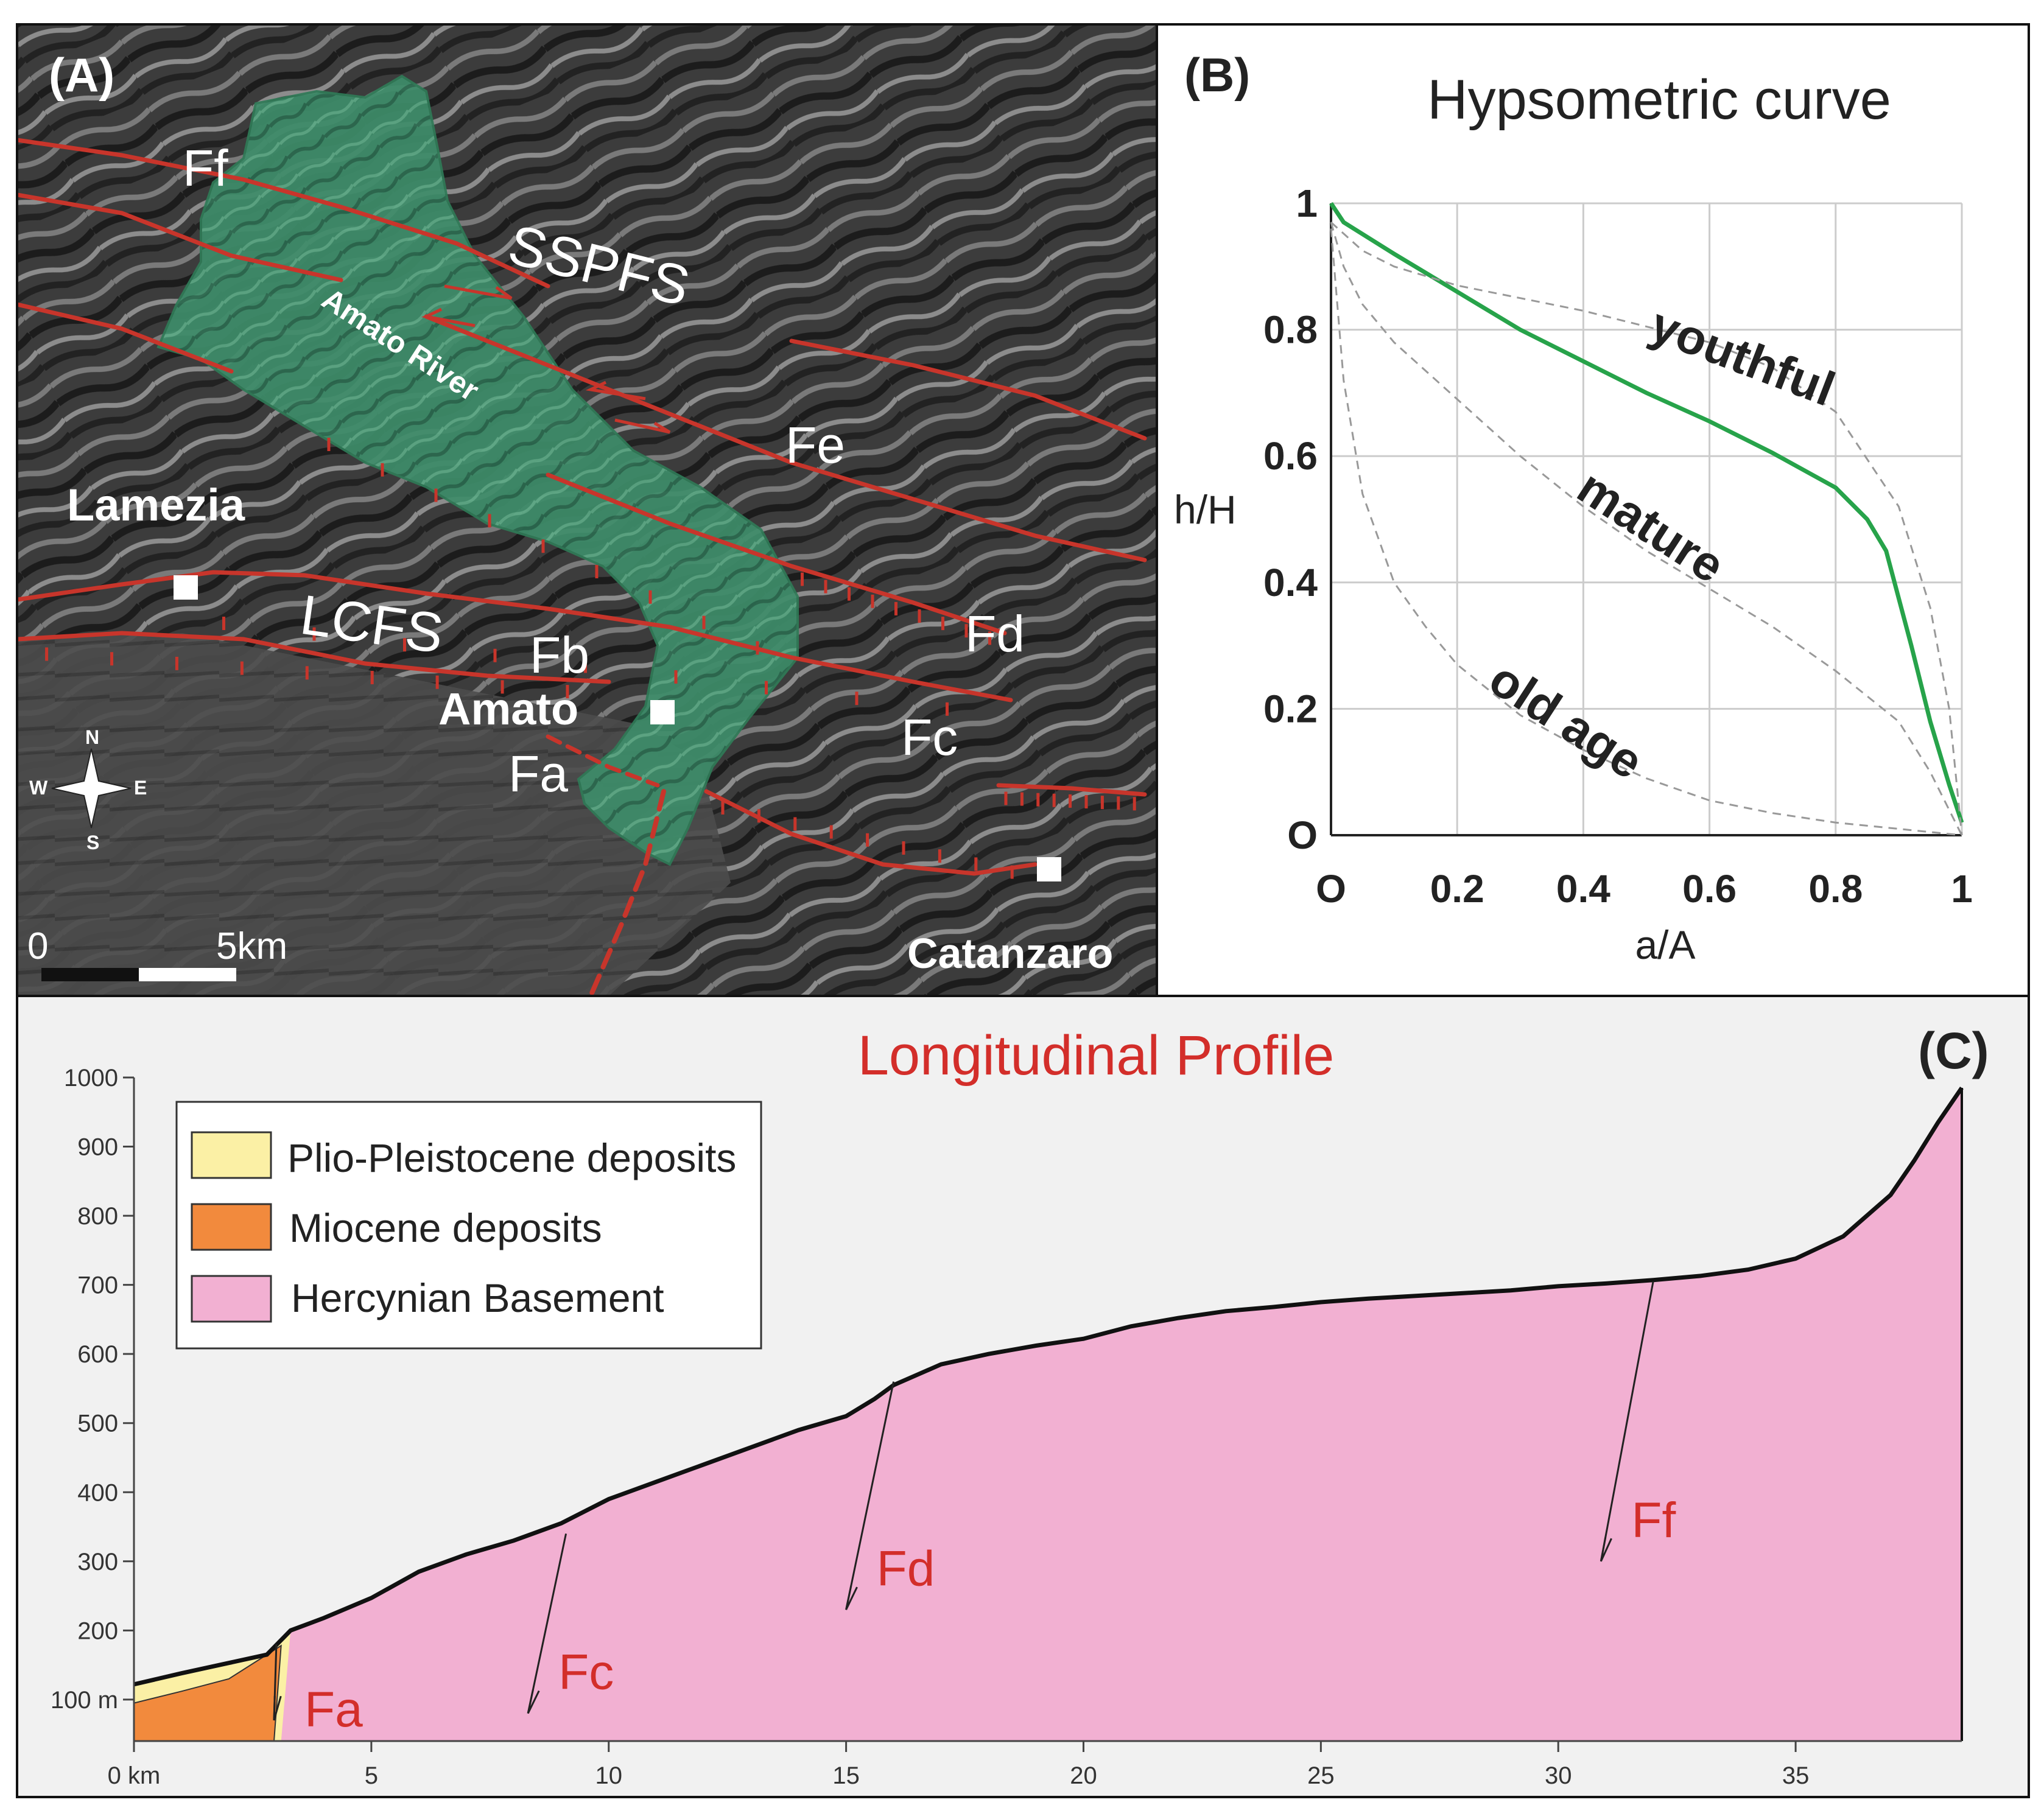 The height and width of the screenshot is (1808, 2044). Describe the element at coordinates (445, 1227) in the screenshot. I see `legend-label-miocene: Miocene deposits` at that location.